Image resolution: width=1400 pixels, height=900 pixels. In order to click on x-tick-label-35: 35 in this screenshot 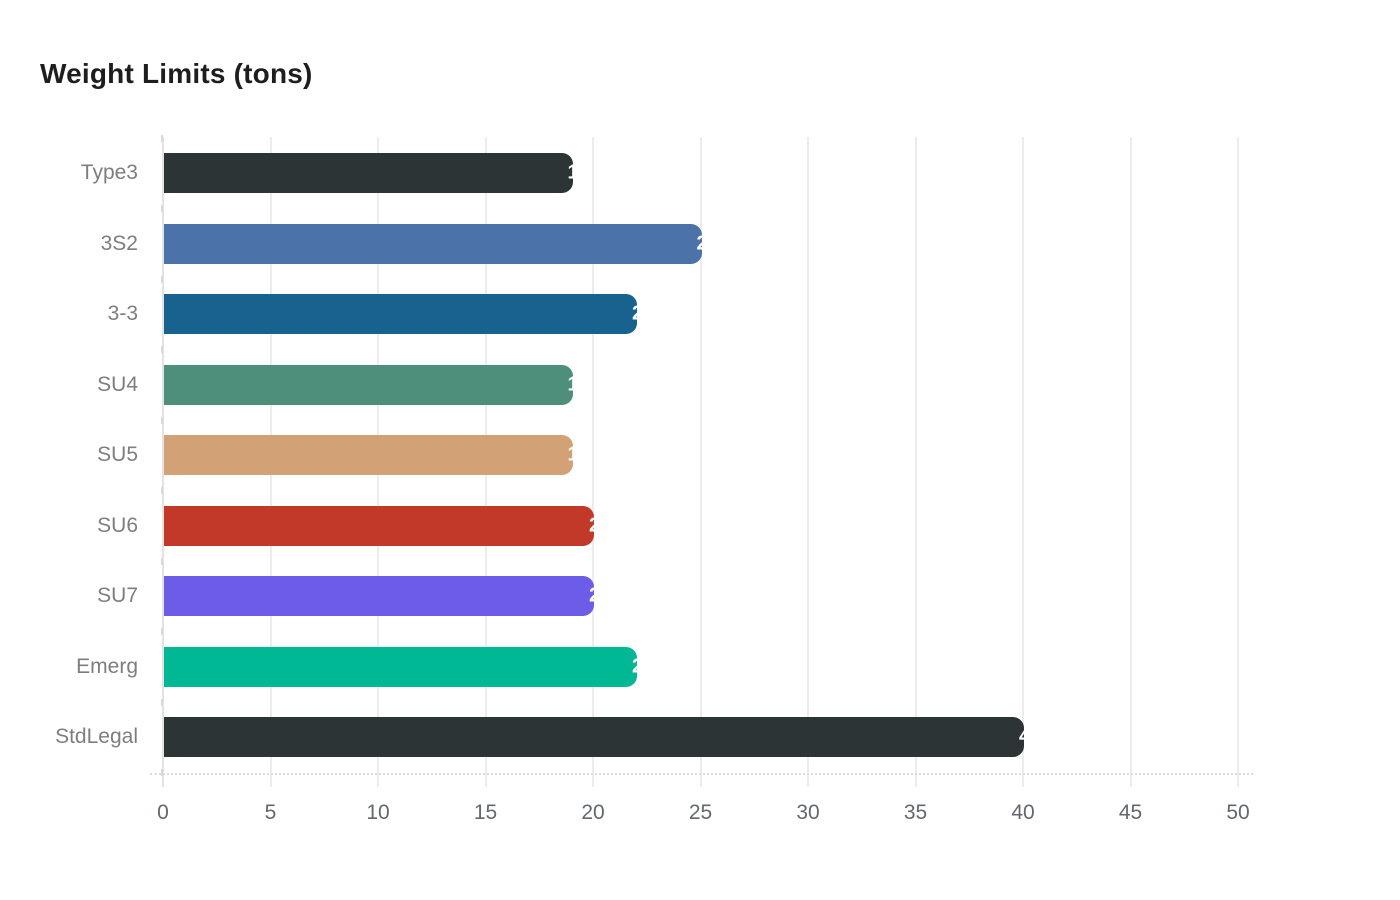, I will do `click(915, 812)`.